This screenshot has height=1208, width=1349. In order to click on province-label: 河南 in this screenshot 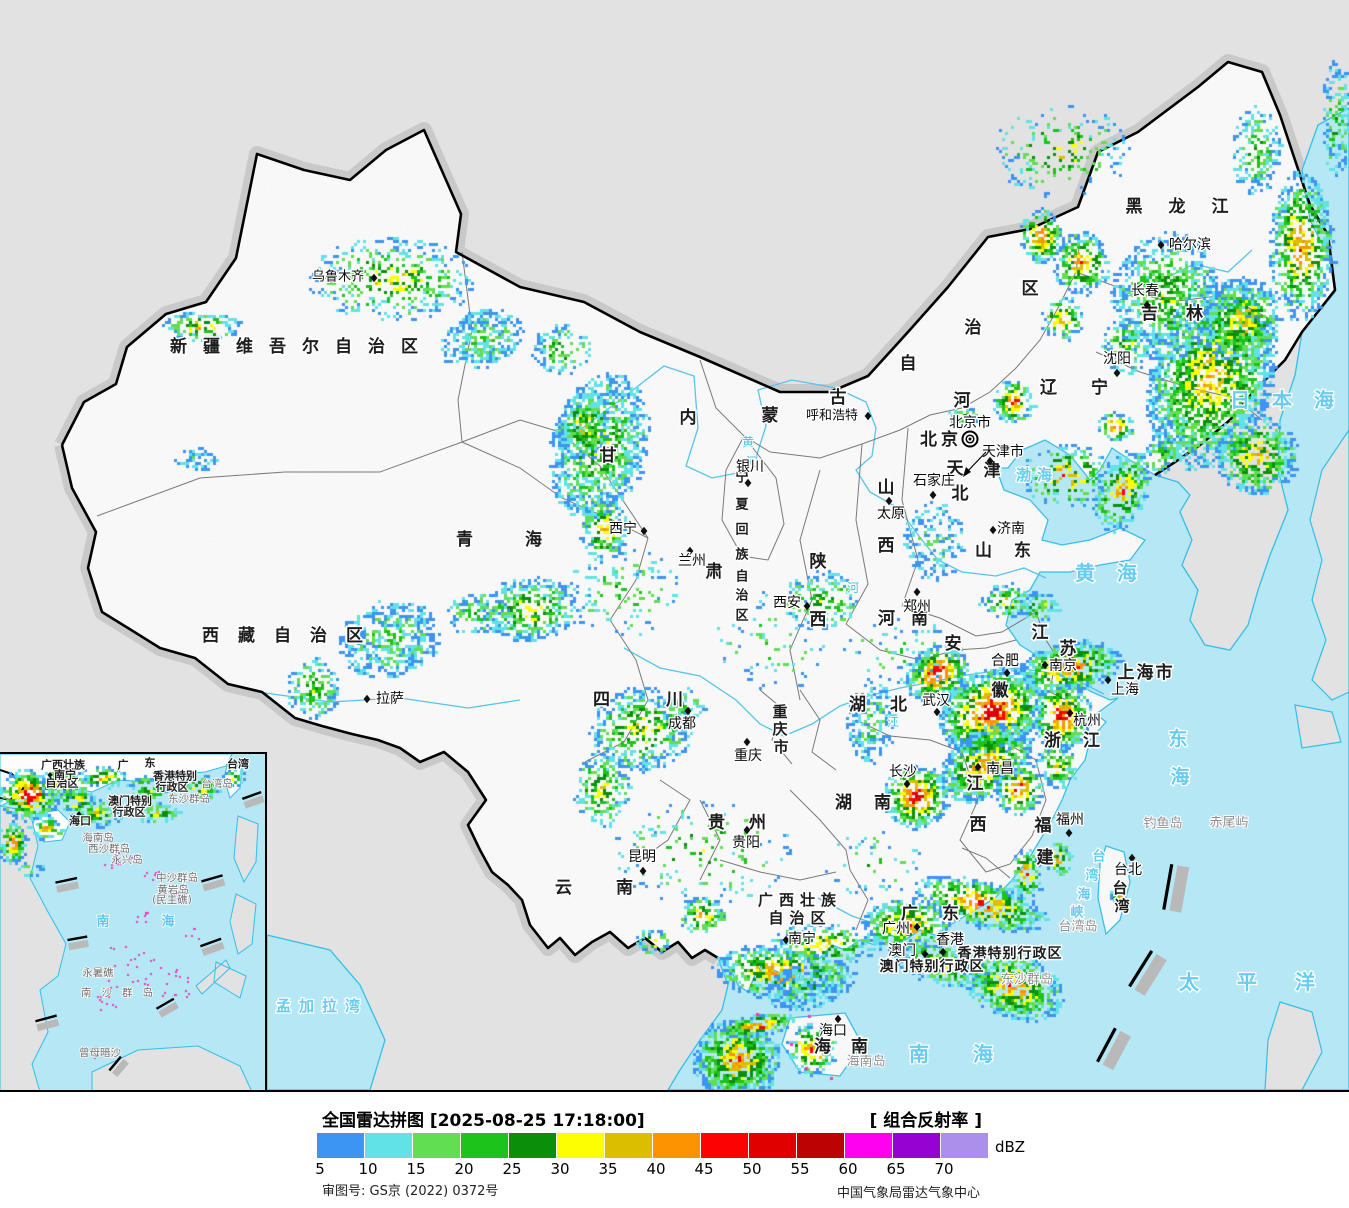, I will do `click(911, 618)`.